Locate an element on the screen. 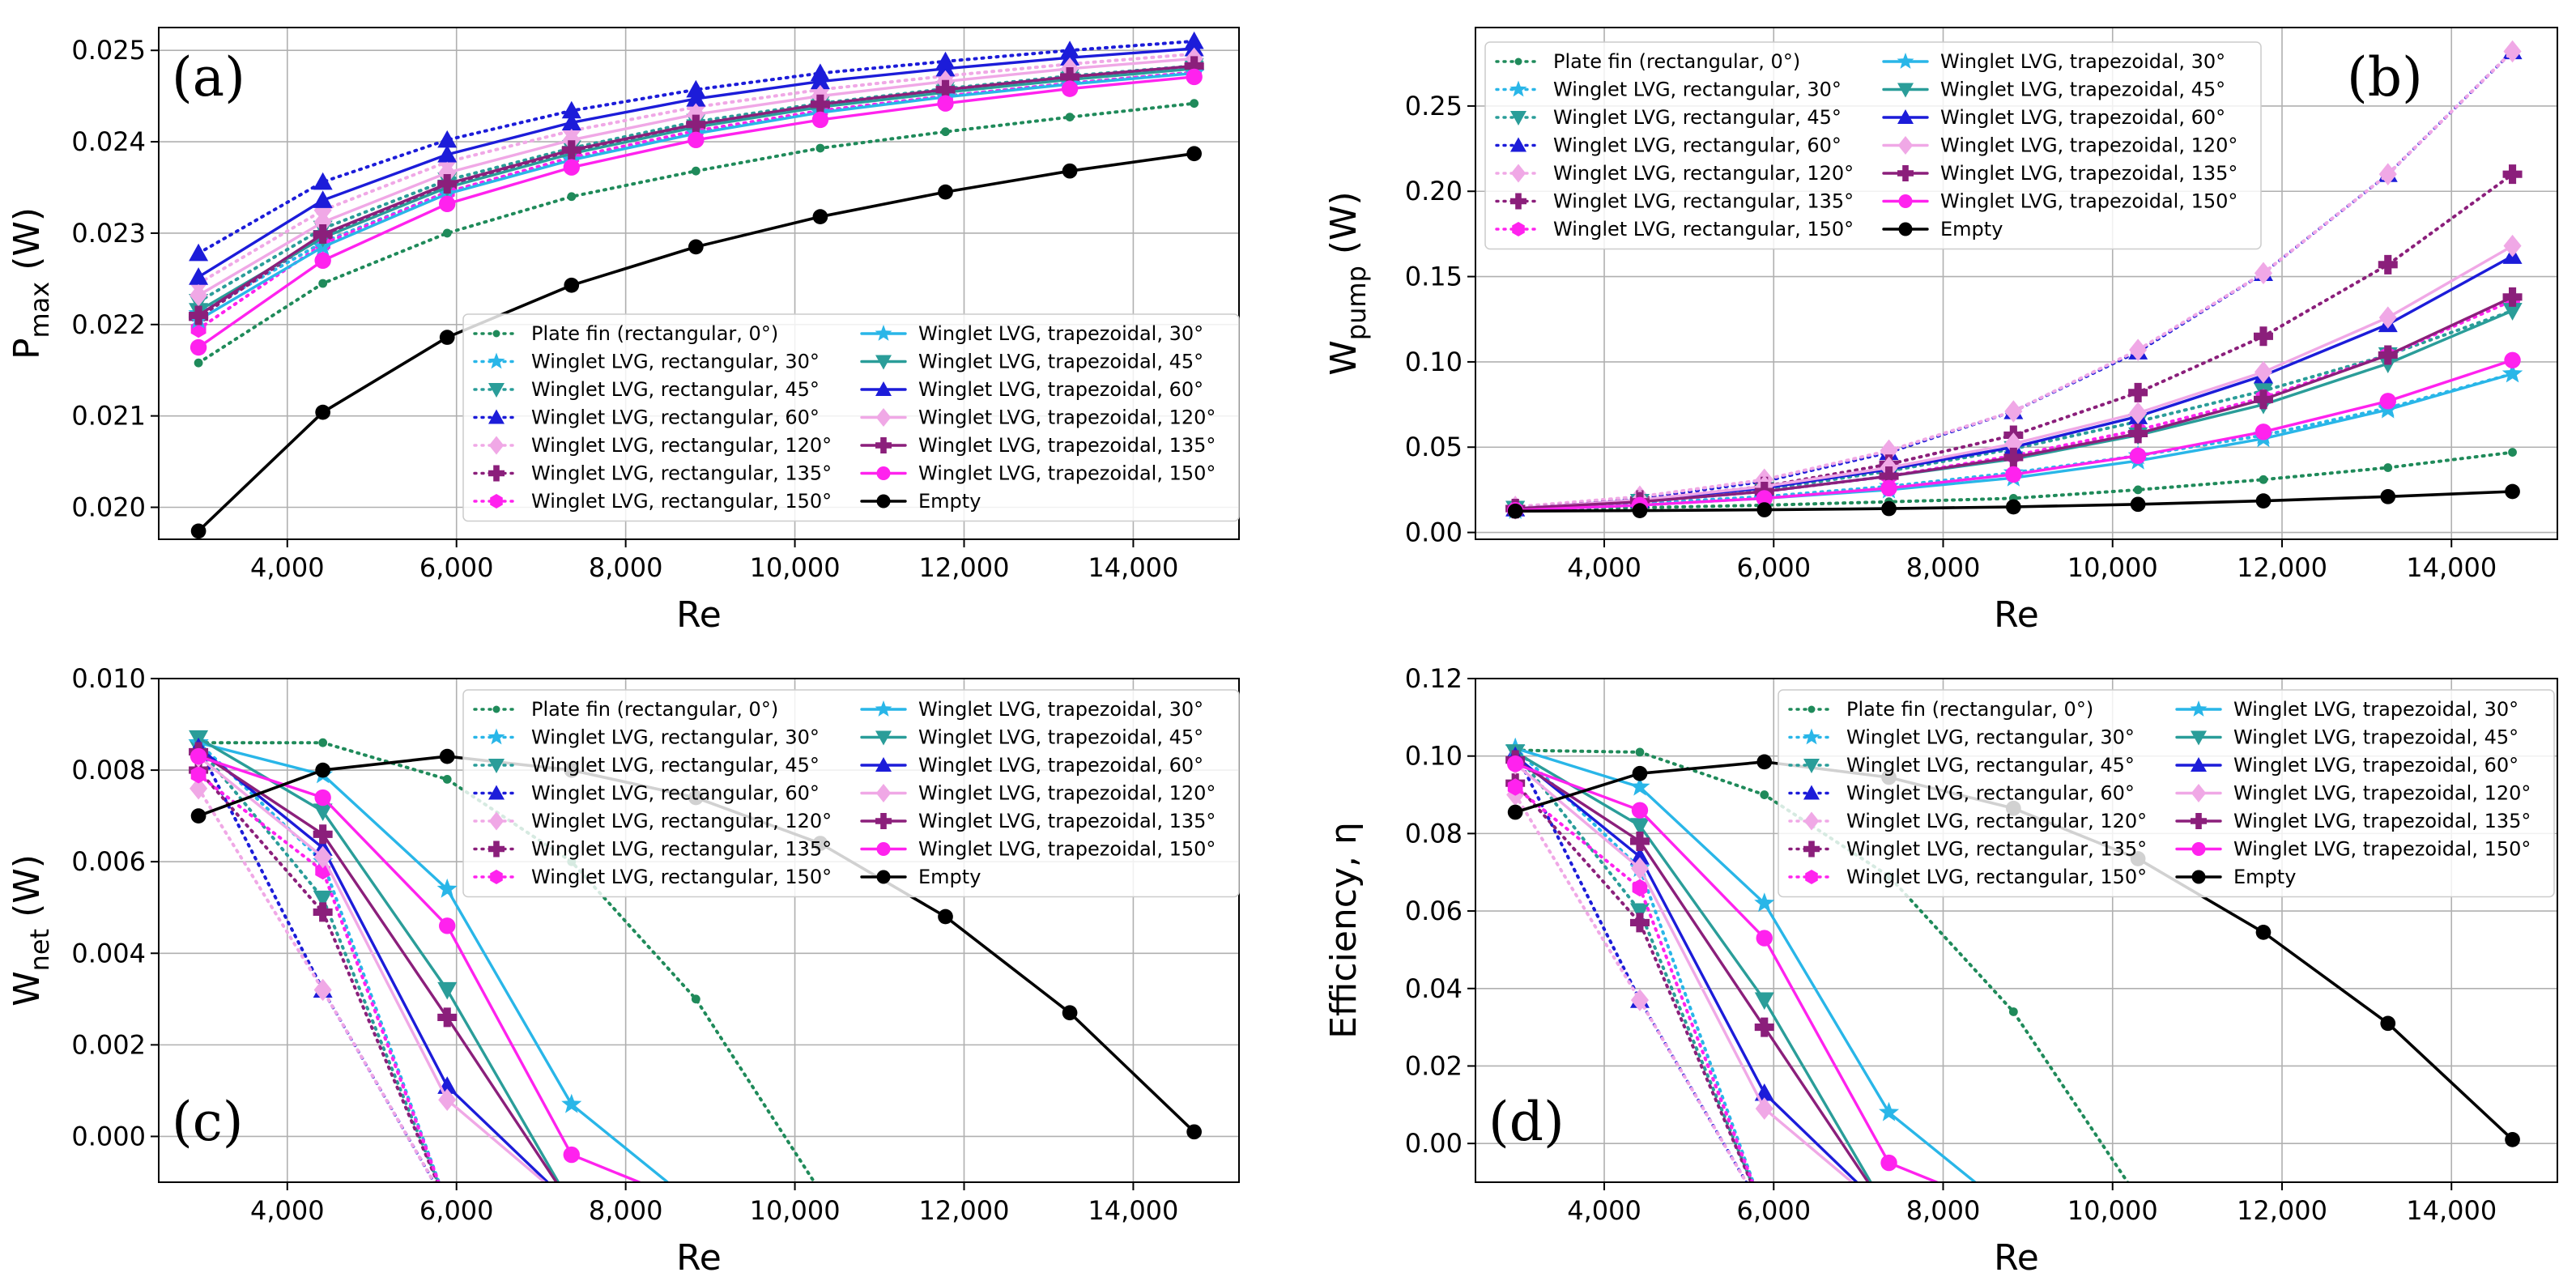 The height and width of the screenshot is (1281, 2576). x-tick-label: 6,000 is located at coordinates (456, 567).